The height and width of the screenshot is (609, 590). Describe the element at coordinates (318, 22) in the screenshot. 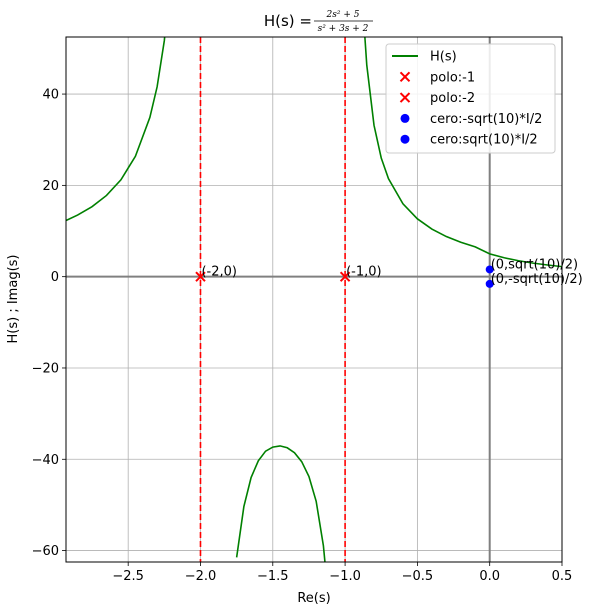

I see `chart-title: H(s) = 2s² + 5 s² + 3s + 2` at that location.